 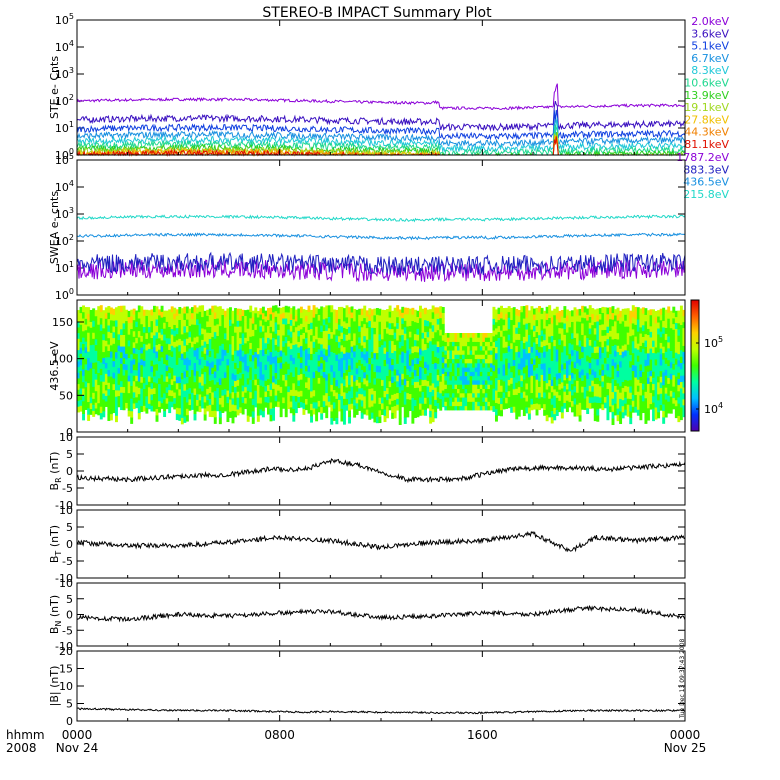 I want to click on y-axis-label: BR (nT), so click(x=55, y=471).